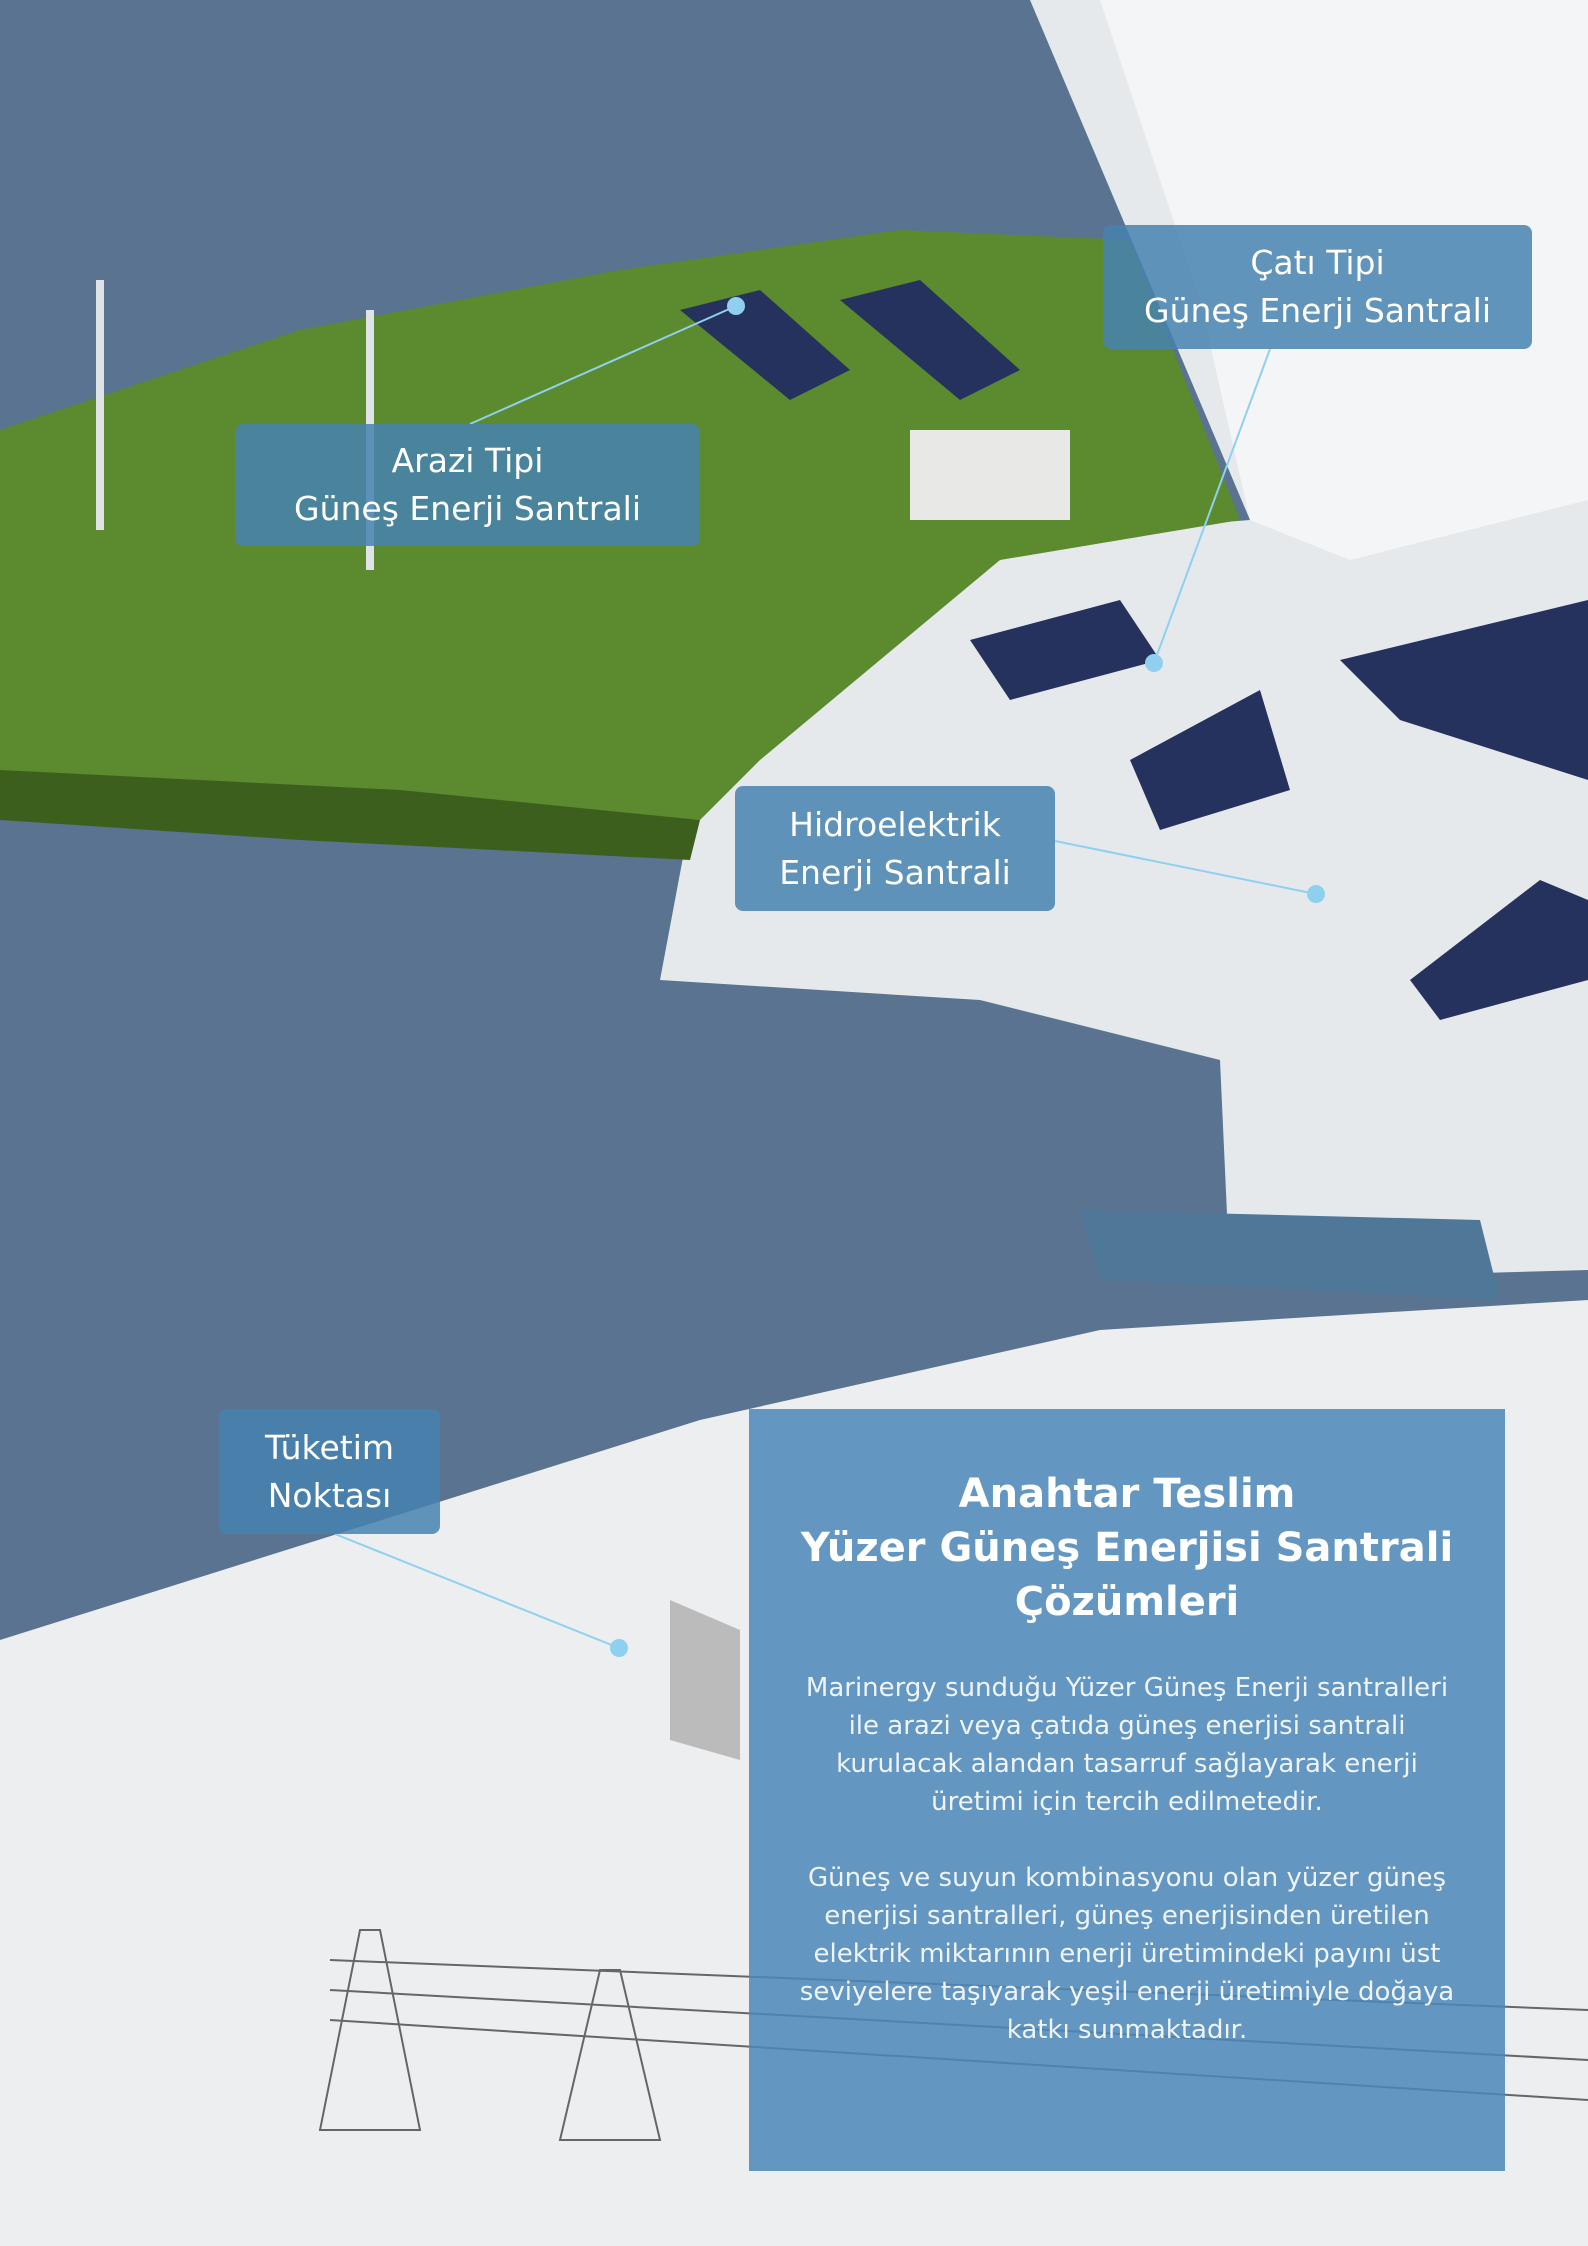  What do you see at coordinates (705, 1680) in the screenshot?
I see `house` at bounding box center [705, 1680].